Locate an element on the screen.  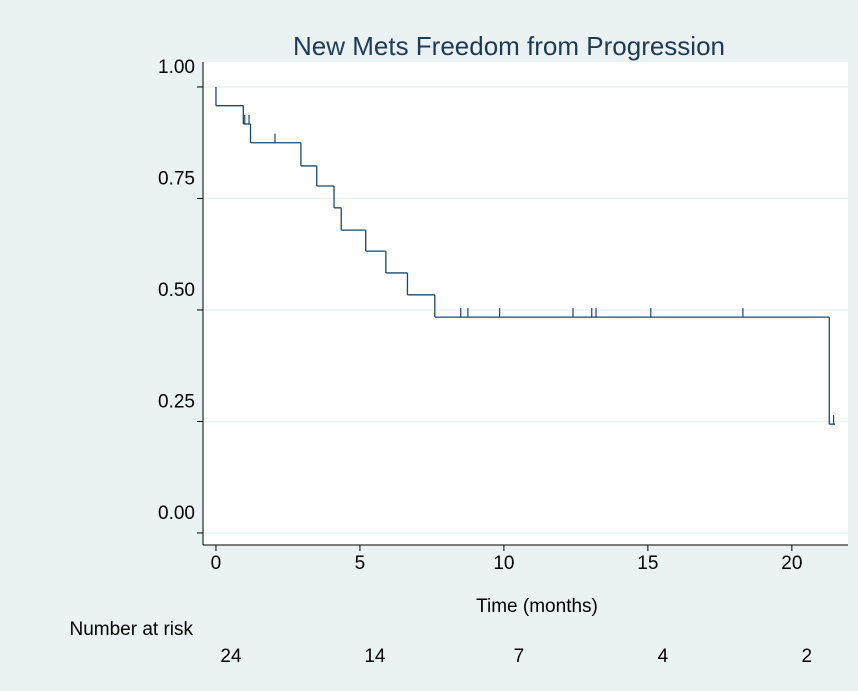
x-tick-label: 20 is located at coordinates (791, 563).